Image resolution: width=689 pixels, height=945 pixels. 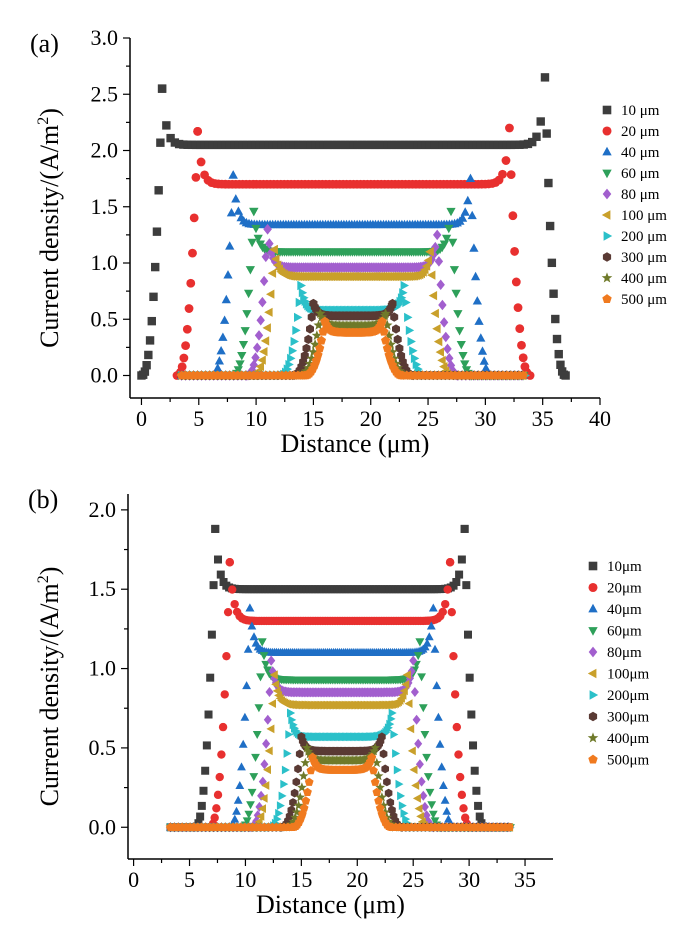 What do you see at coordinates (357, 879) in the screenshot?
I see `x-tick-label: 20` at bounding box center [357, 879].